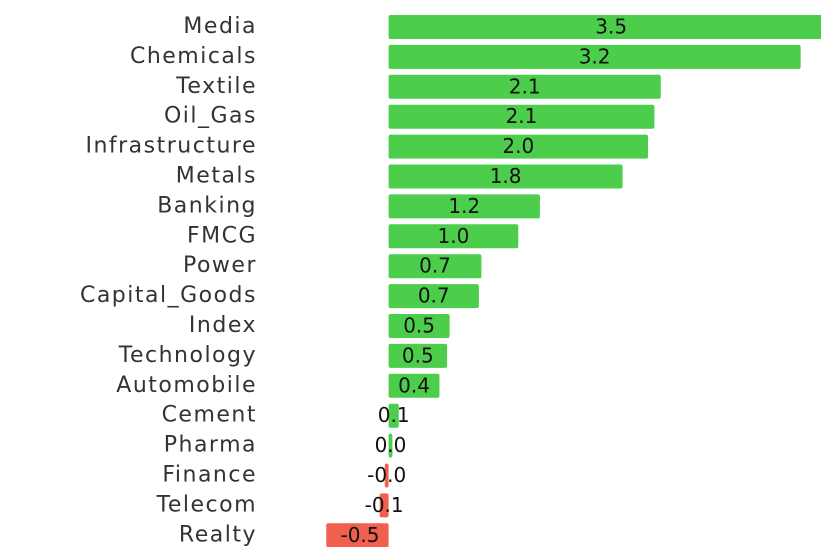 Image resolution: width=821 pixels, height=547 pixels. I want to click on value-label: 0.0, so click(391, 445).